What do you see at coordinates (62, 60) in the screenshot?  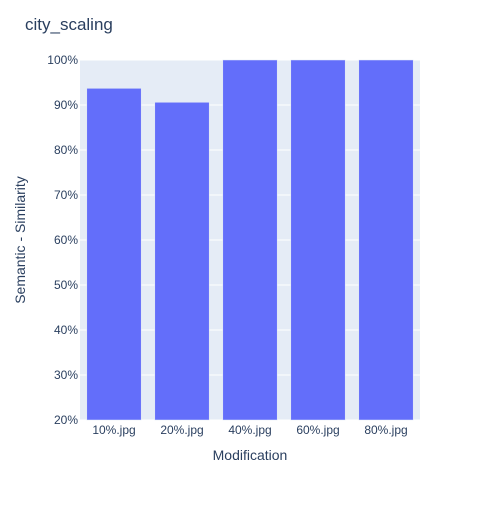 I see `y-tick-label: 100%` at bounding box center [62, 60].